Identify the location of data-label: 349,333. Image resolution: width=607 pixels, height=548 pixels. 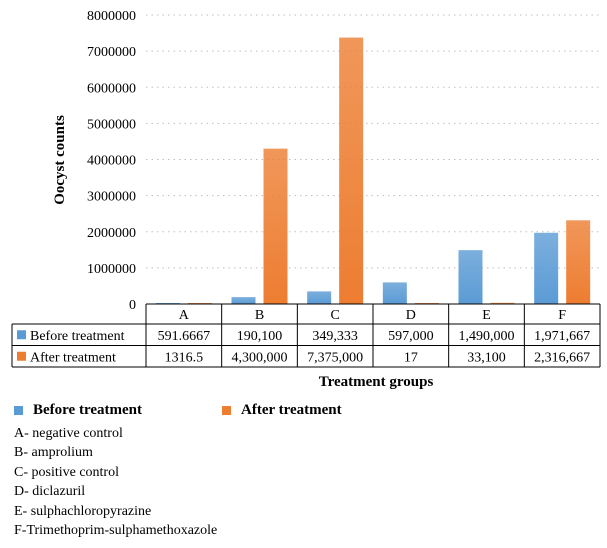
(335, 336).